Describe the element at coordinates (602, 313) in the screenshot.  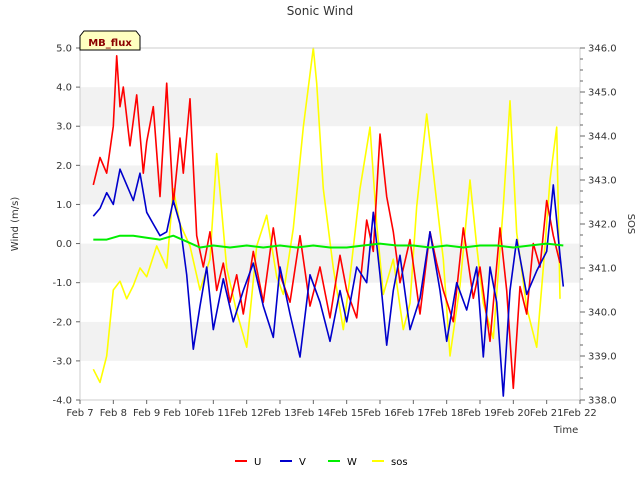
I see `y2-tick-label: 340.0` at that location.